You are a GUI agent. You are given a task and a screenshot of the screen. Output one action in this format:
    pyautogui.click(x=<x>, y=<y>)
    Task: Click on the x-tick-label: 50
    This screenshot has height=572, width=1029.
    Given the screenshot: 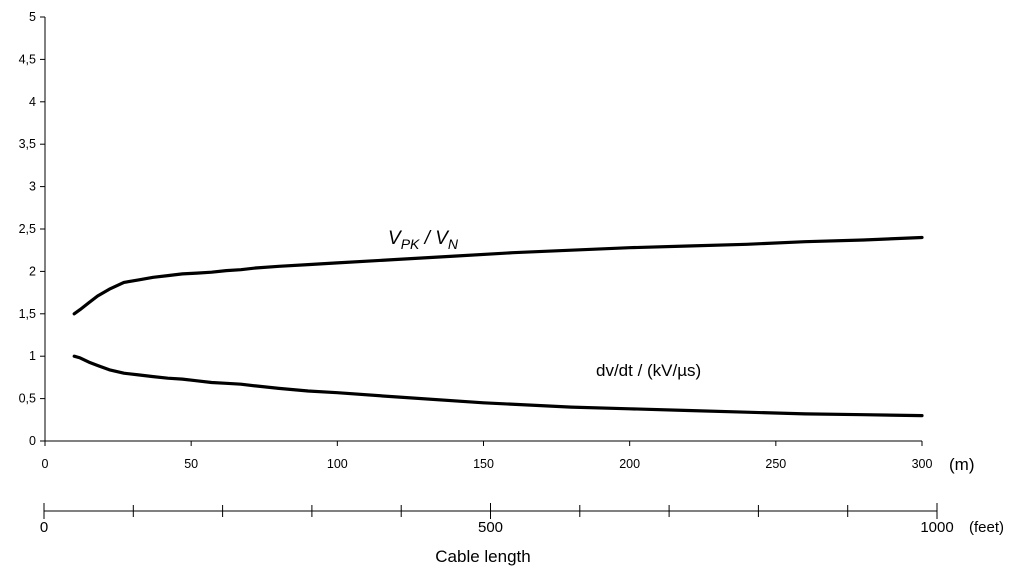 What is the action you would take?
    pyautogui.click(x=191, y=464)
    